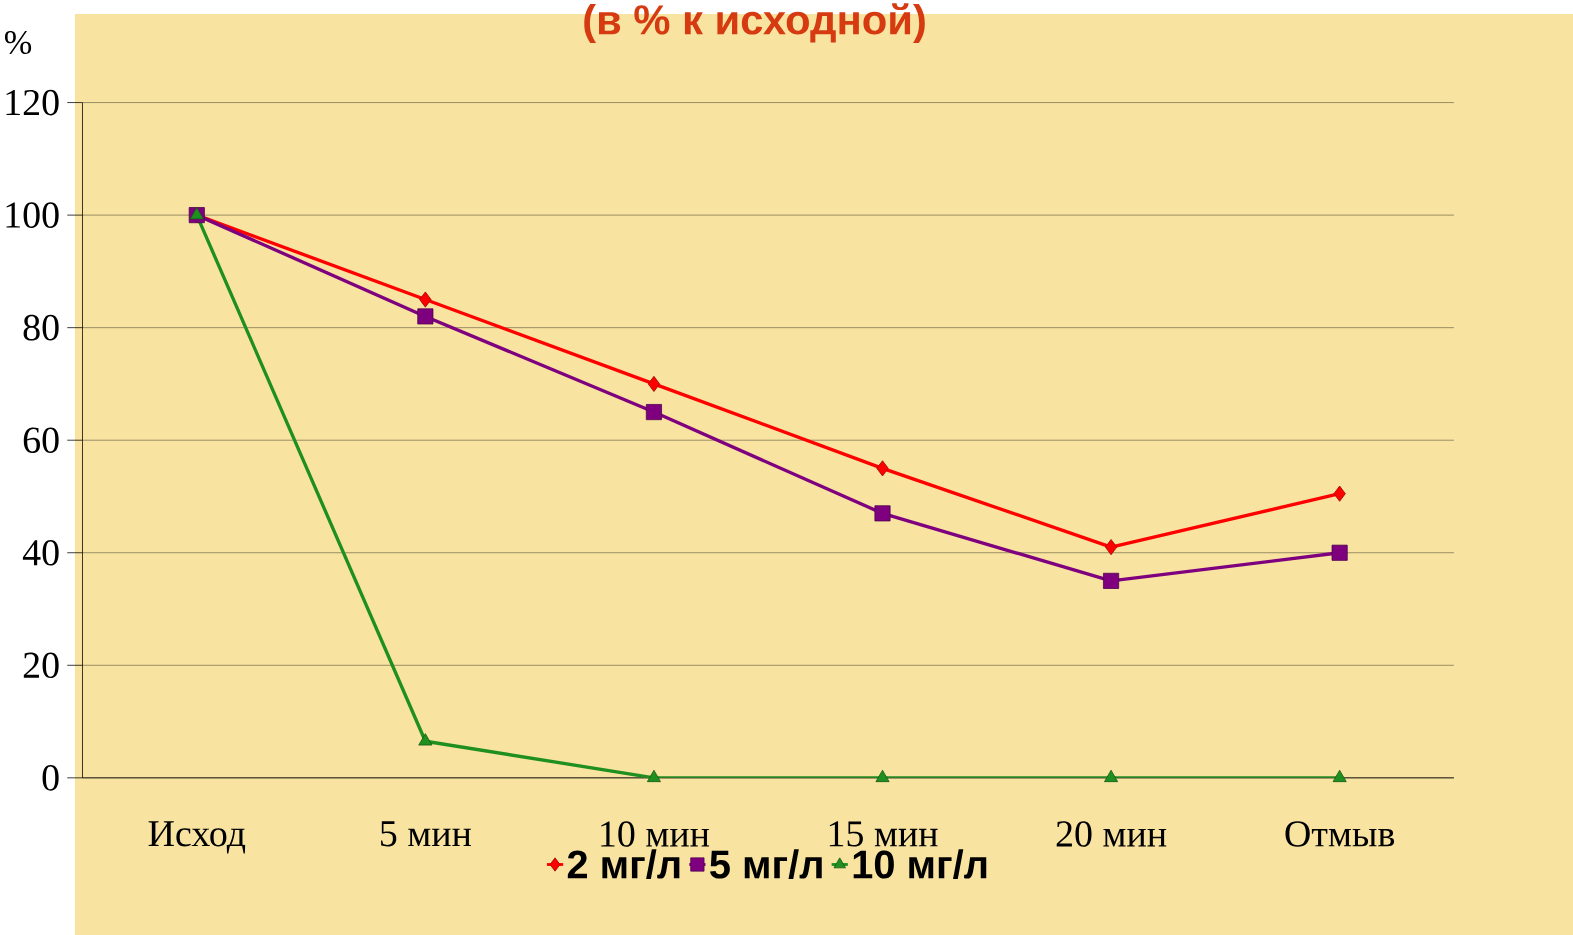  What do you see at coordinates (920, 864) in the screenshot?
I see `legend-label: 10 мг/л` at bounding box center [920, 864].